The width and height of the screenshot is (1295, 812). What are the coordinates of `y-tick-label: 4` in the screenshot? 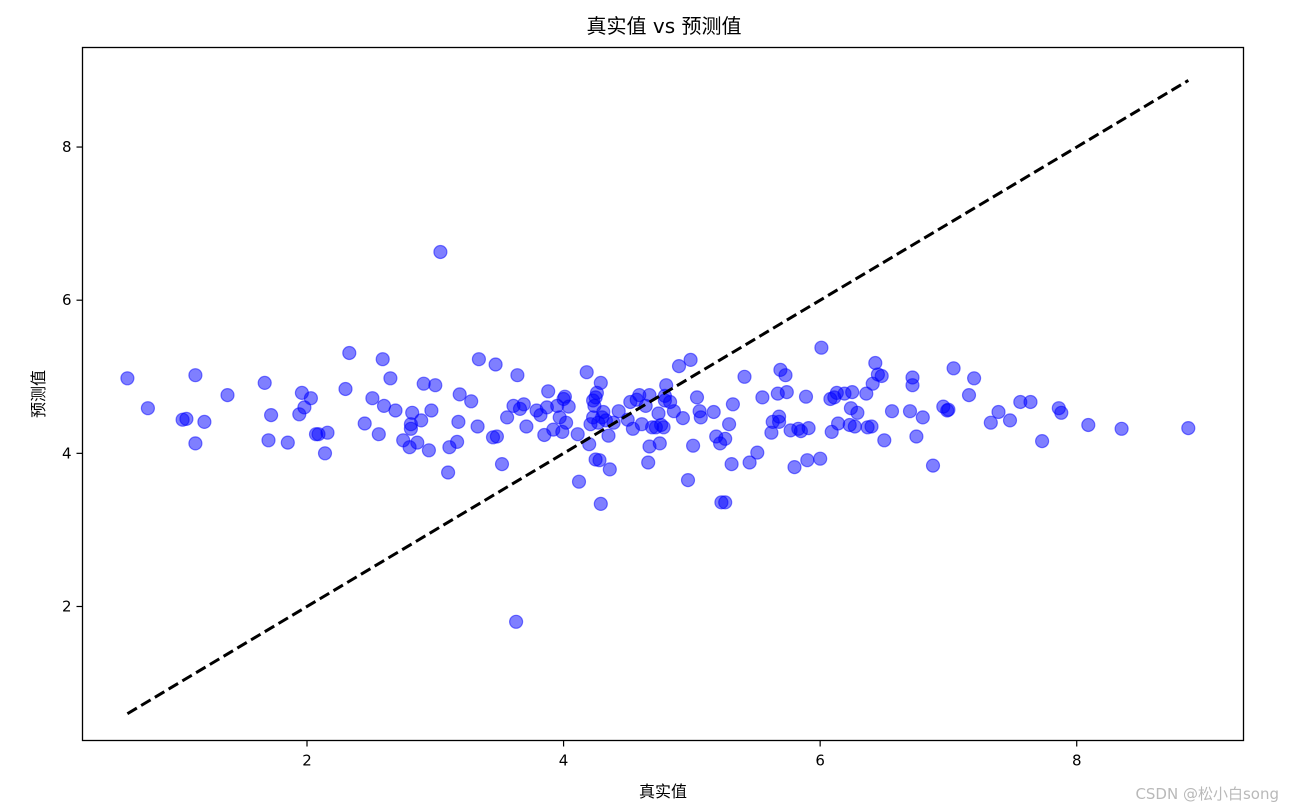 It's located at (67, 453).